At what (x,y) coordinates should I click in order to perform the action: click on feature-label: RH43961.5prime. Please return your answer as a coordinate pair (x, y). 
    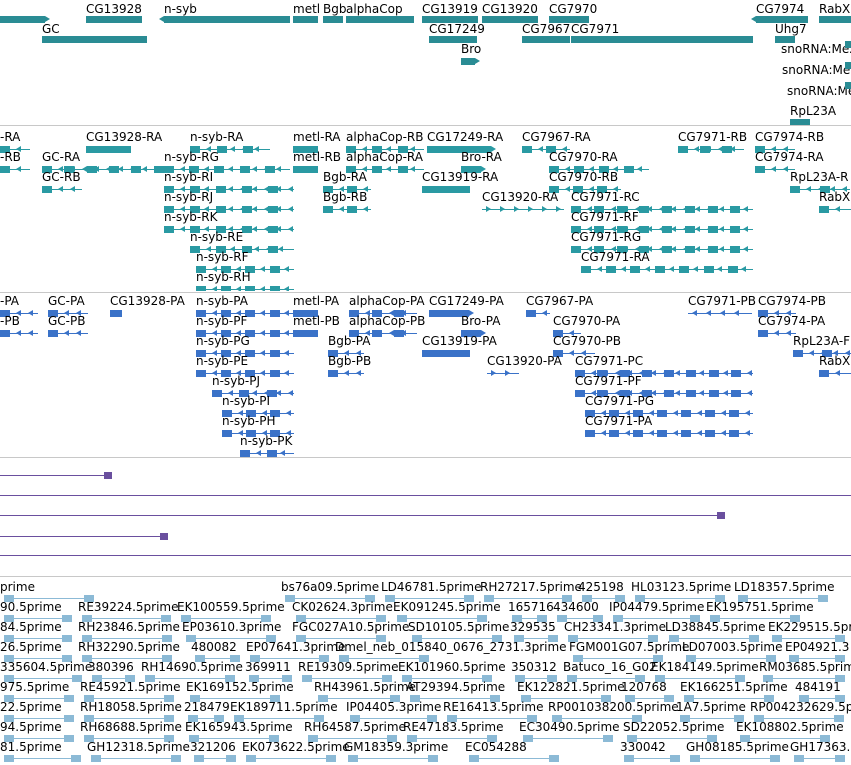
    Looking at the image, I should click on (365, 687).